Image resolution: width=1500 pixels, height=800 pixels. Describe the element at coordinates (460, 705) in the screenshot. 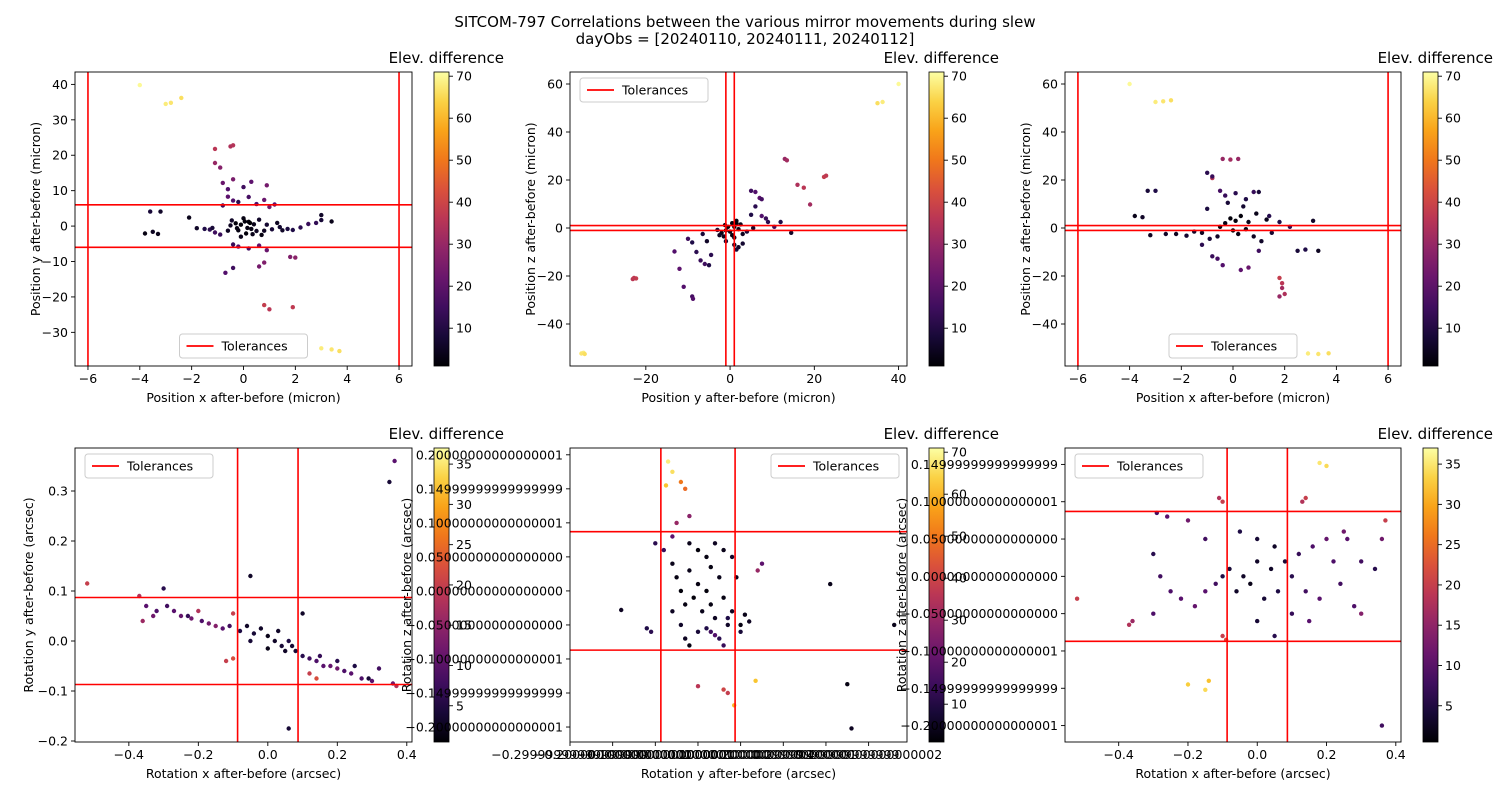

I see `colorbar-tick-label: 5` at that location.